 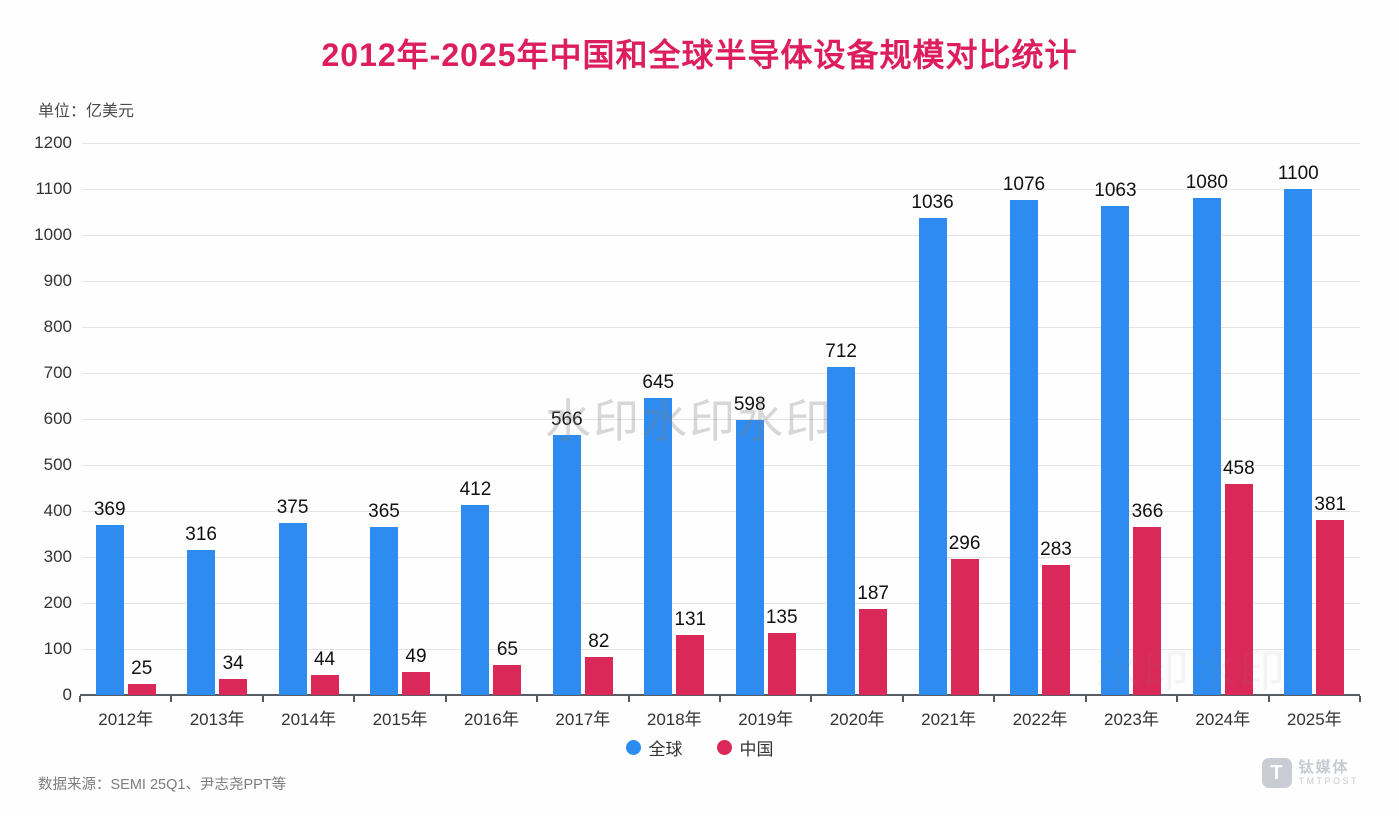 What do you see at coordinates (86, 111) in the screenshot?
I see `unit-label: 单位：亿美元` at bounding box center [86, 111].